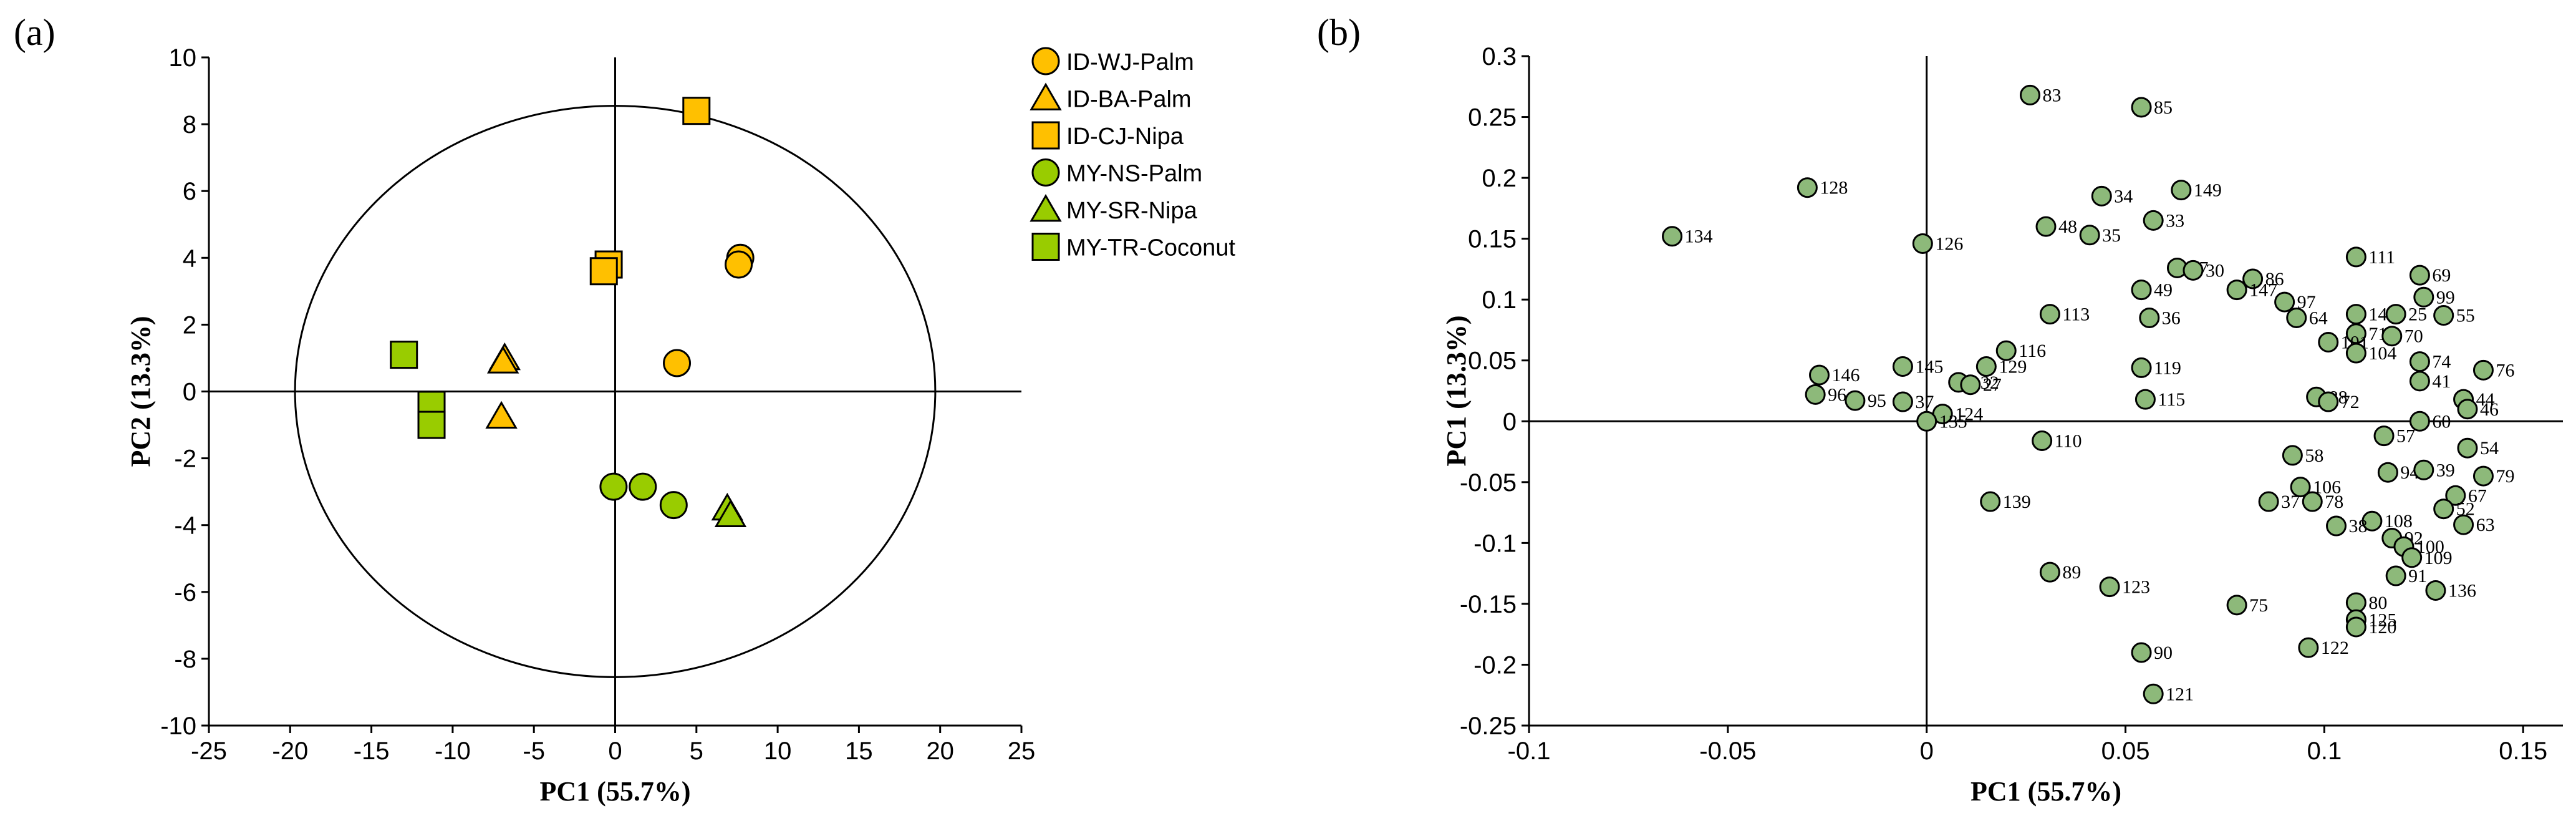 This screenshot has width=2576, height=831. What do you see at coordinates (1488, 726) in the screenshot?
I see `panel-b-y-tick-label: -0.25` at bounding box center [1488, 726].